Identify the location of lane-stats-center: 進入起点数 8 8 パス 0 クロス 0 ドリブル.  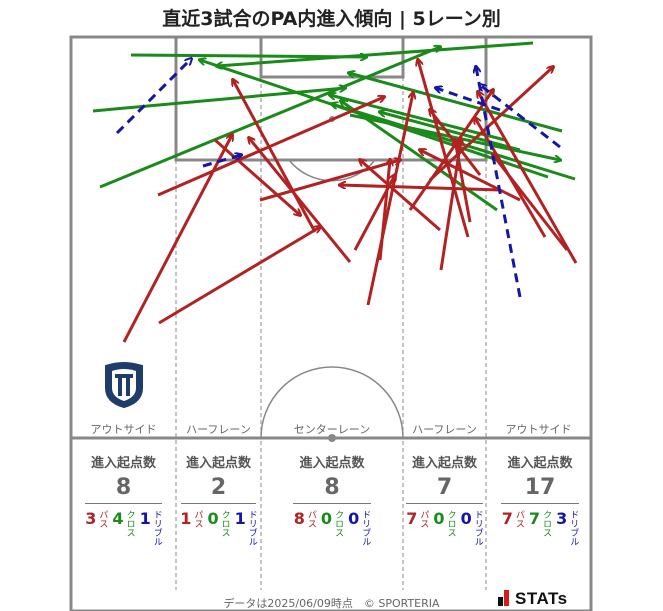
(332, 499).